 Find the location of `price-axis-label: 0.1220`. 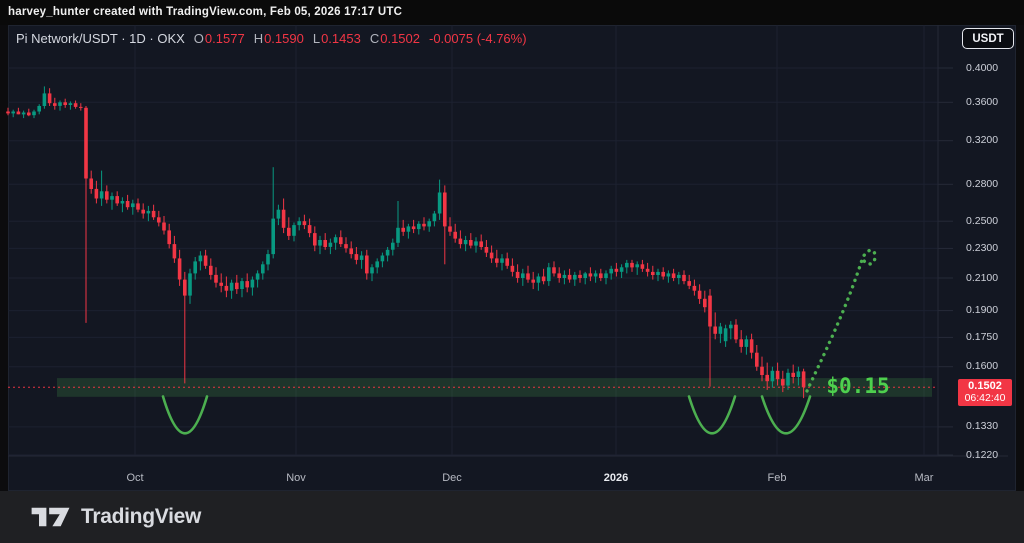

price-axis-label: 0.1220 is located at coordinates (982, 454).